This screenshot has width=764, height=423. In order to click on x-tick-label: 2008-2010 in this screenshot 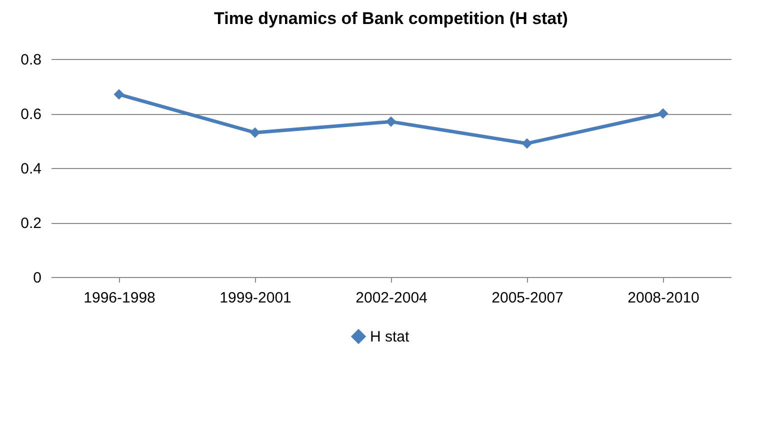, I will do `click(664, 298)`.